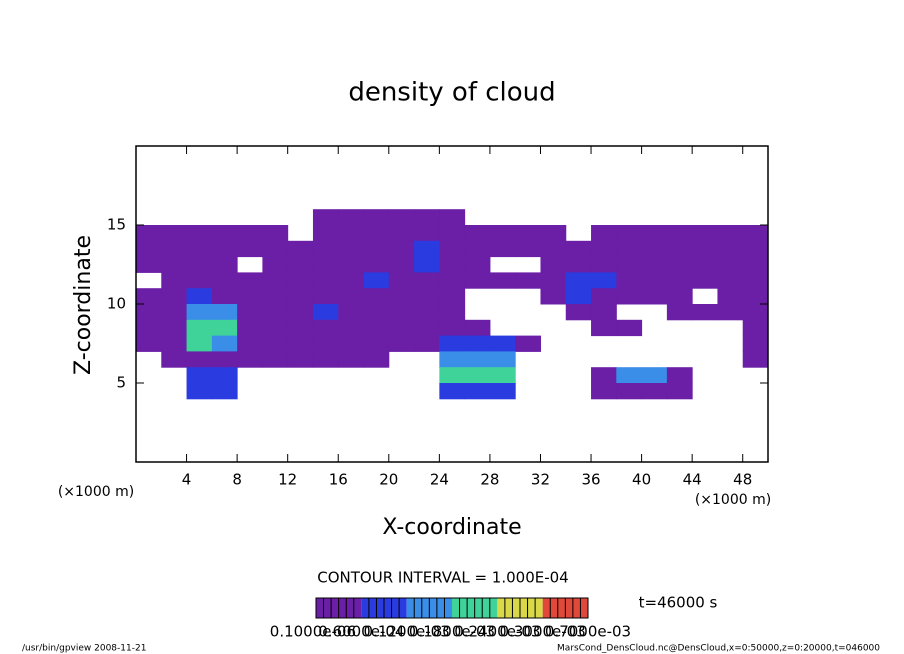 The width and height of the screenshot is (904, 654). I want to click on x-tick-label: 8, so click(237, 480).